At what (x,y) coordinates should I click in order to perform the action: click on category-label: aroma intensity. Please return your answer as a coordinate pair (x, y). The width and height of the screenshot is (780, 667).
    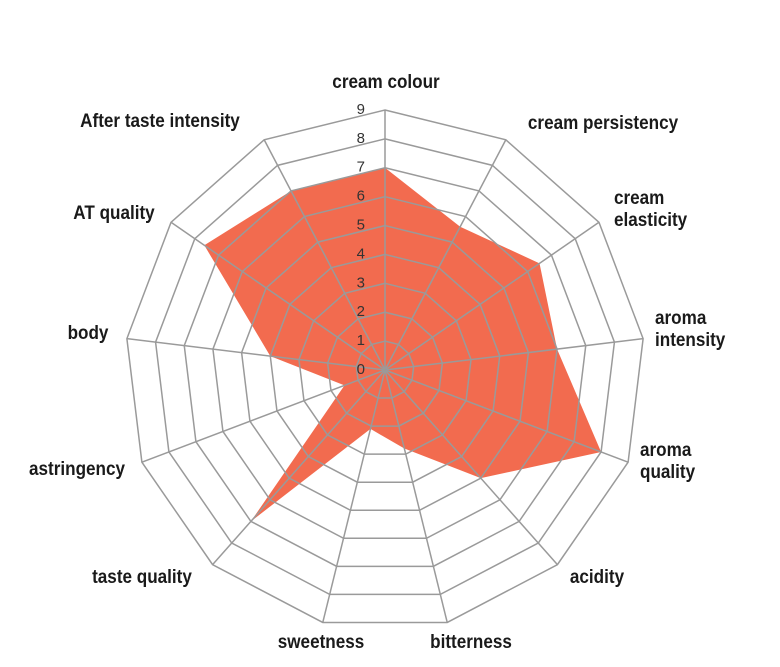
    Looking at the image, I should click on (690, 329).